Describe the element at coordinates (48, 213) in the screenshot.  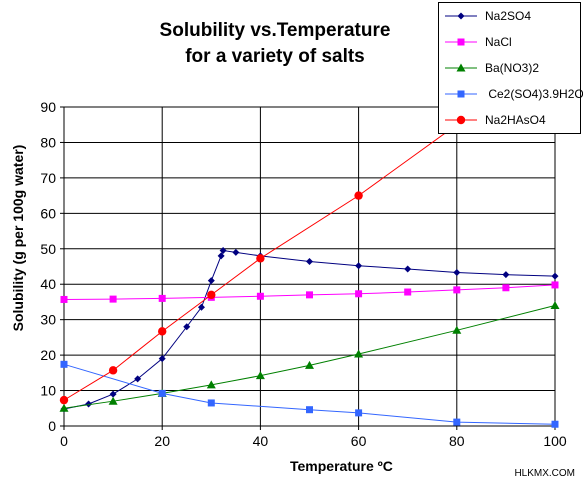
I see `y-tick-label: 60` at that location.